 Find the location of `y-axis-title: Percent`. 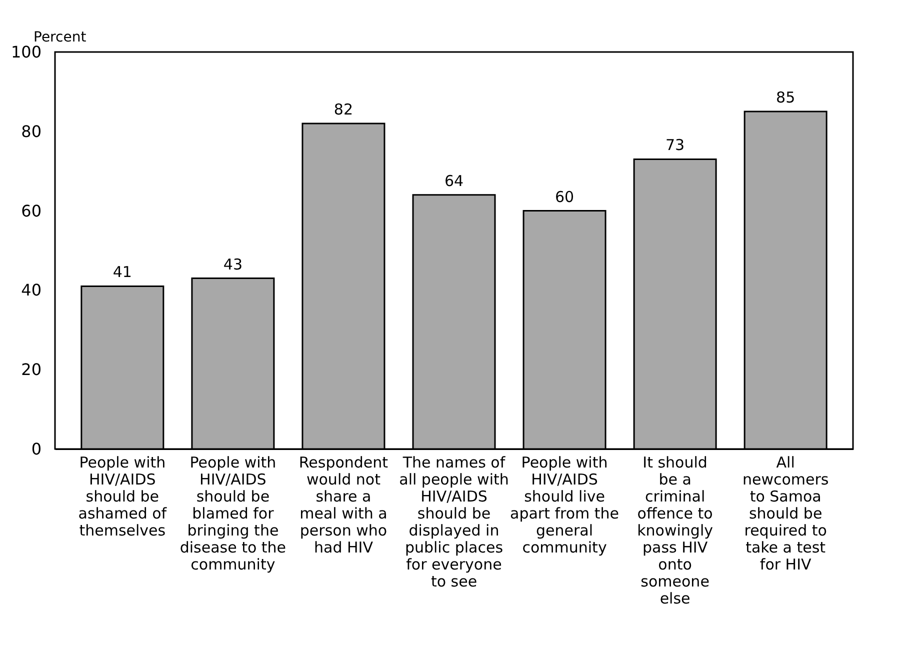

y-axis-title: Percent is located at coordinates (60, 38).